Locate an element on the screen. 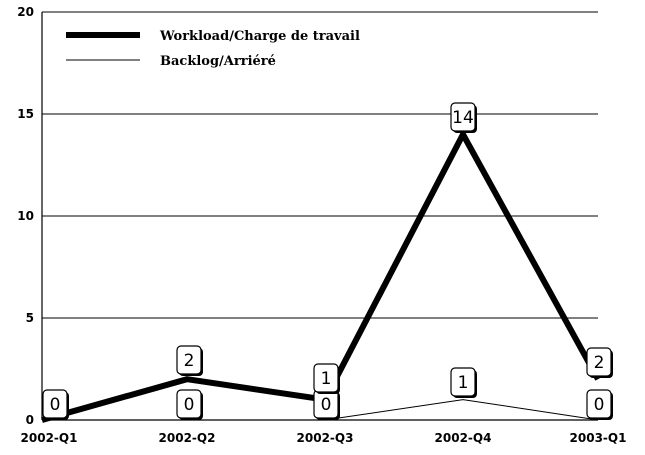  data-label-backlog-5: 0 is located at coordinates (599, 404).